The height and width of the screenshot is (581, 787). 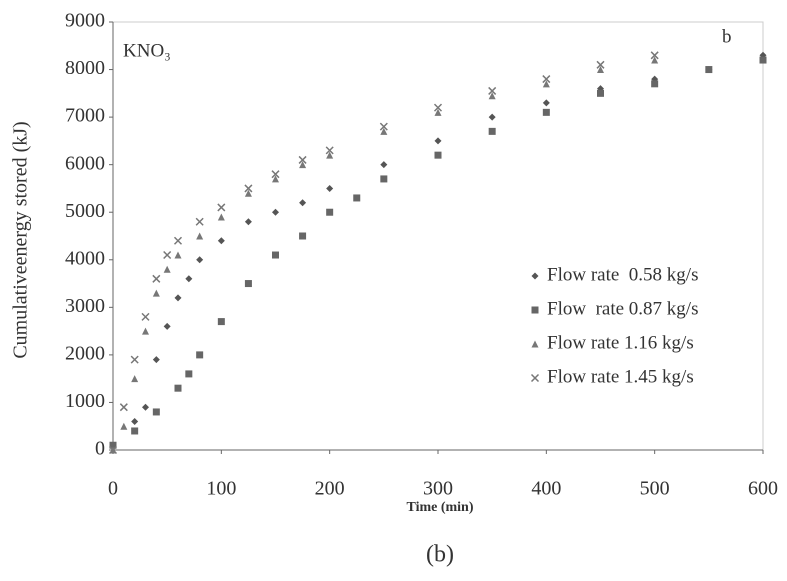 What do you see at coordinates (85, 306) in the screenshot?
I see `y-tick-label: 3000` at bounding box center [85, 306].